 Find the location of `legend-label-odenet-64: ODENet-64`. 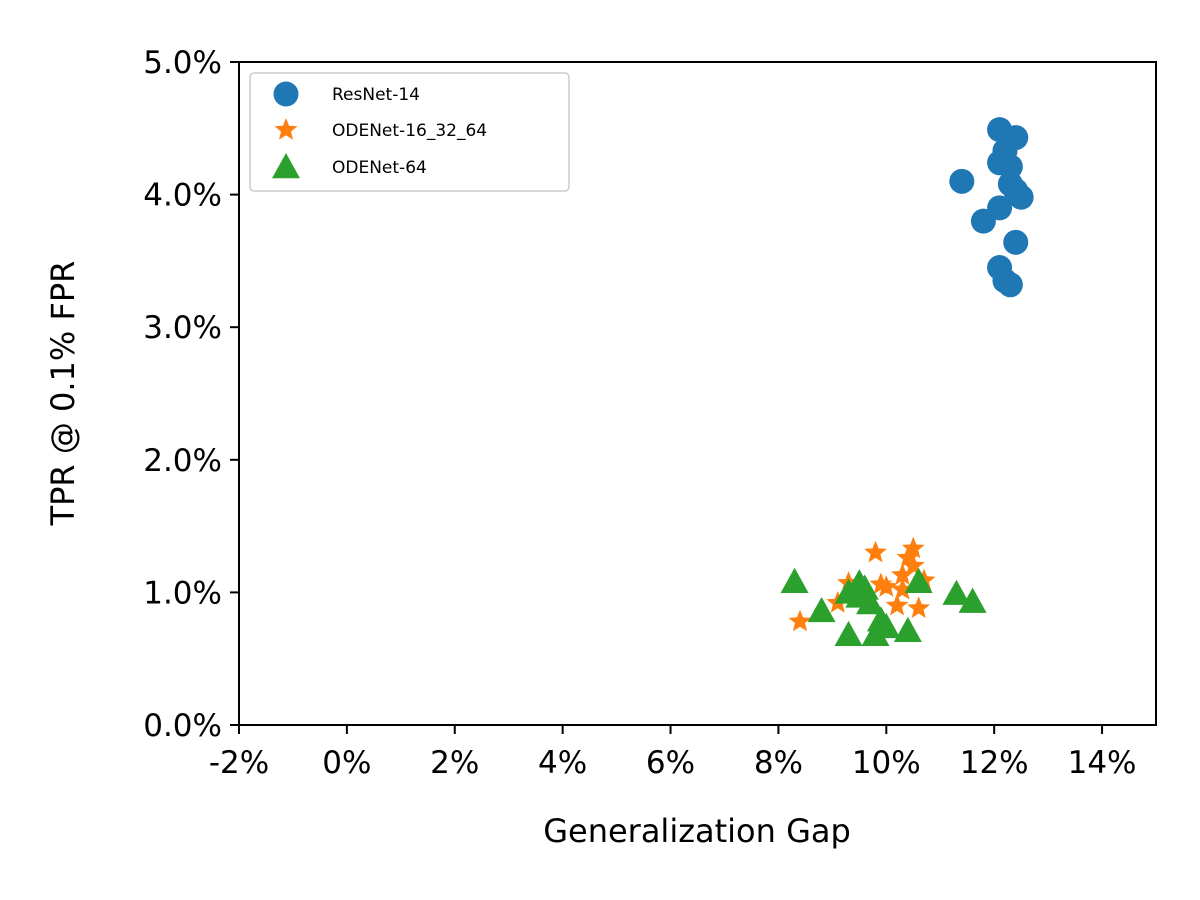

legend-label-odenet-64: ODENet-64 is located at coordinates (379, 168).